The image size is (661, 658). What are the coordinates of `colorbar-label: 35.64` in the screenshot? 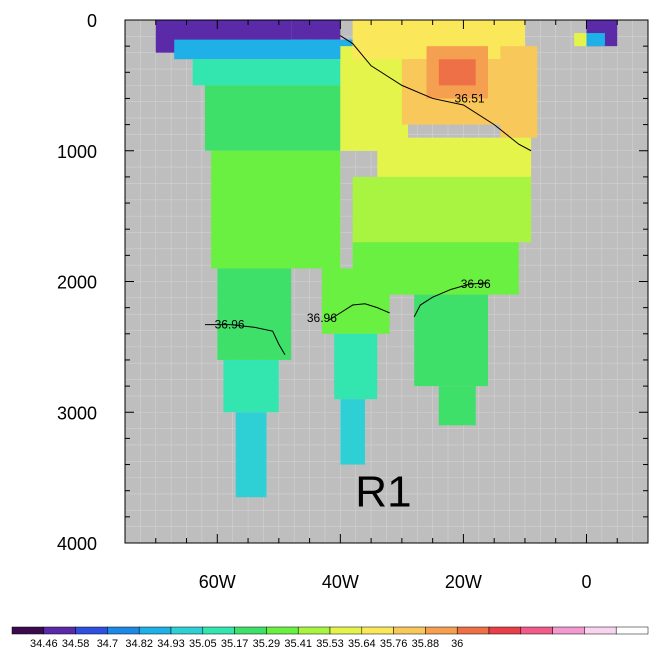 It's located at (362, 644).